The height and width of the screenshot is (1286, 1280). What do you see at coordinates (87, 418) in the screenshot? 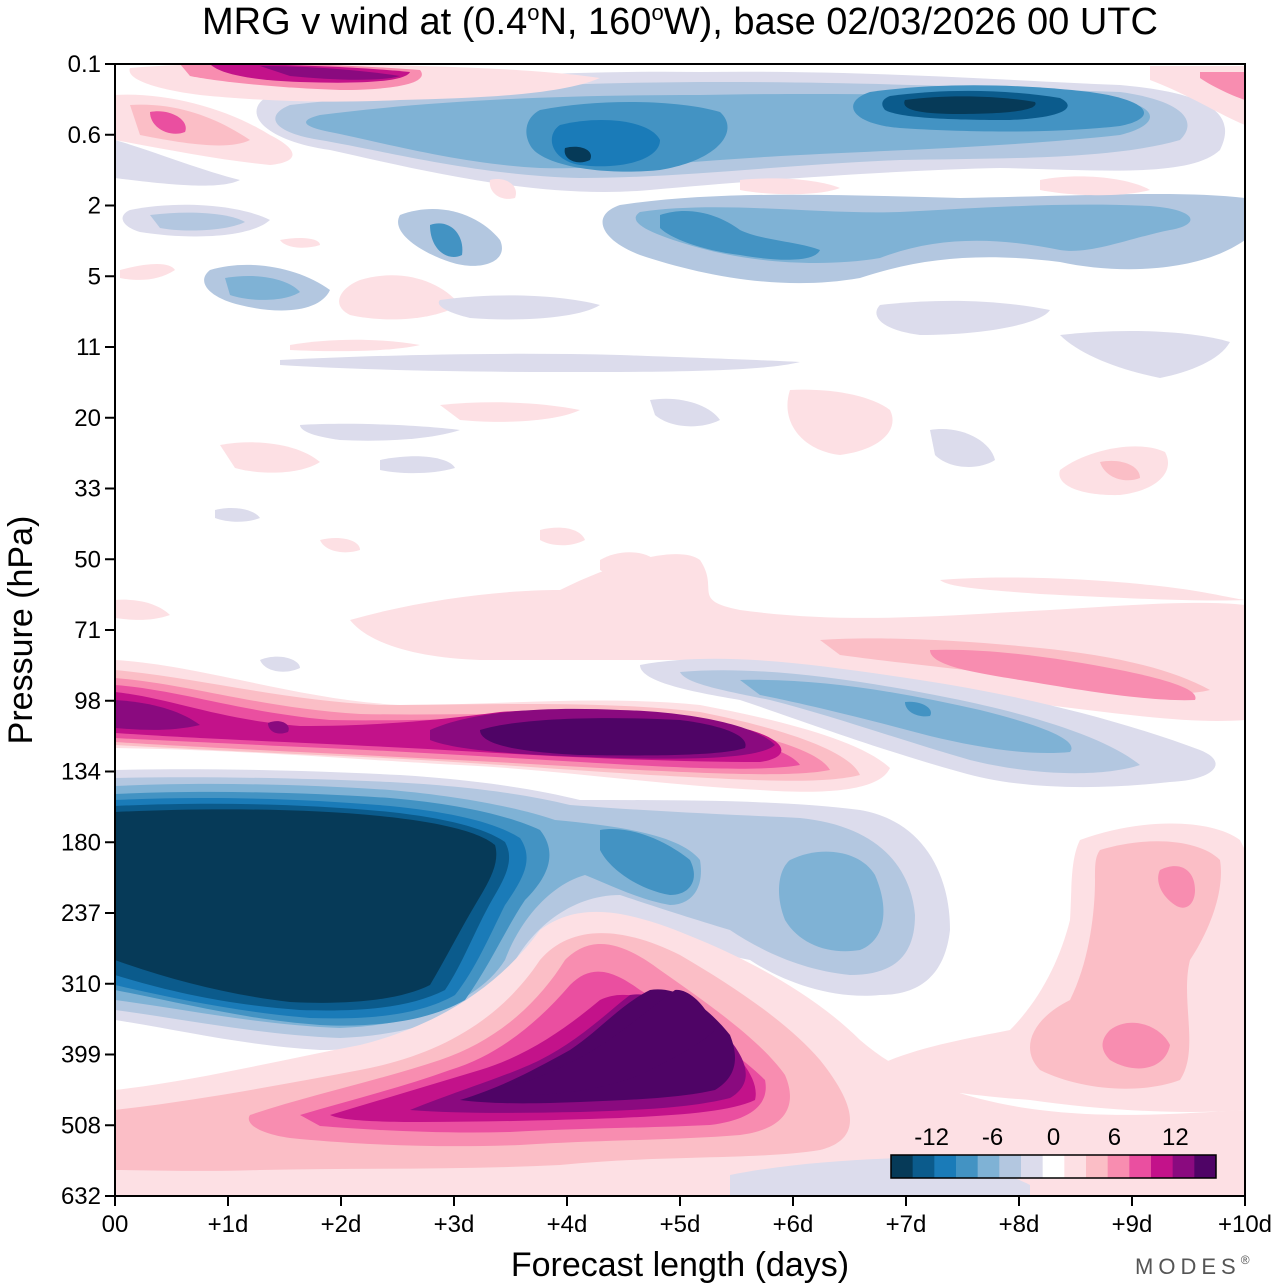
I see `y-tick-label: 20` at bounding box center [87, 418].